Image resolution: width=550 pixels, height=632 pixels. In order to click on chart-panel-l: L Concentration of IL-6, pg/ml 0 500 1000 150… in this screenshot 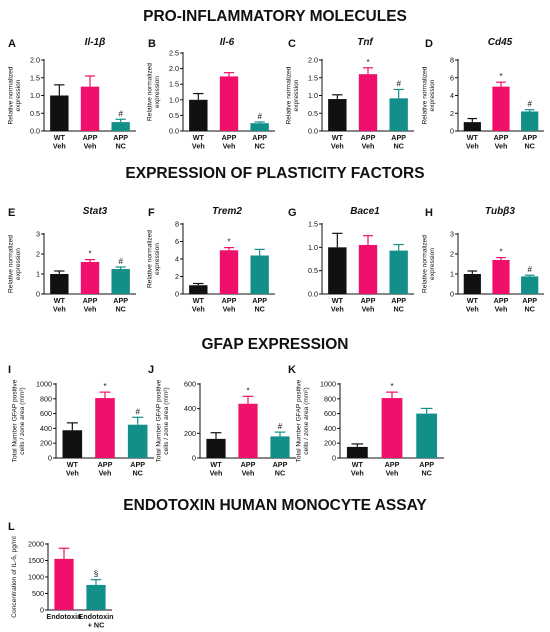, I will do `click(61, 575)`.